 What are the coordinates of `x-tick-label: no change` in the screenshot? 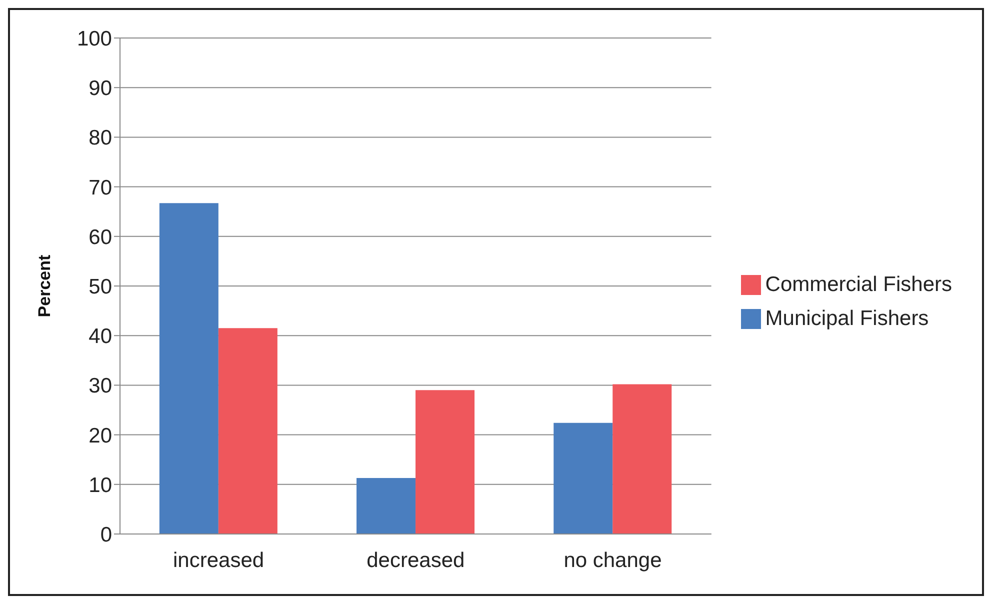 It's located at (613, 560).